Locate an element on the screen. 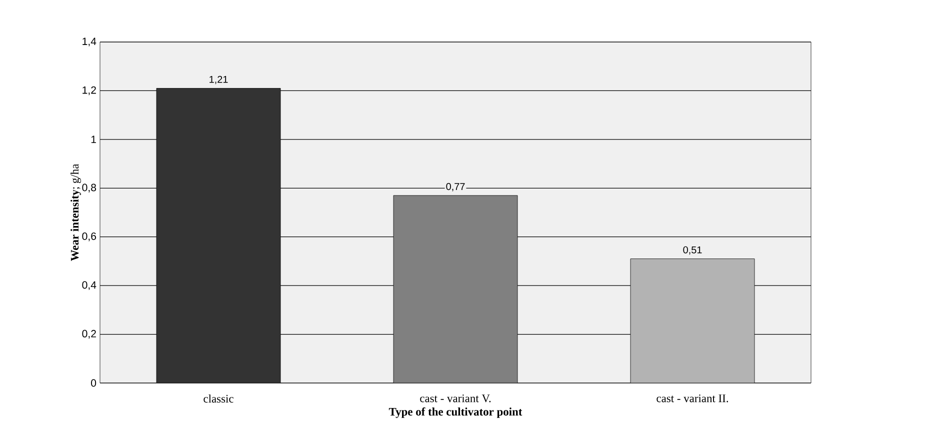 This screenshot has height=443, width=929. y-tick-label: 0,4 is located at coordinates (89, 285).